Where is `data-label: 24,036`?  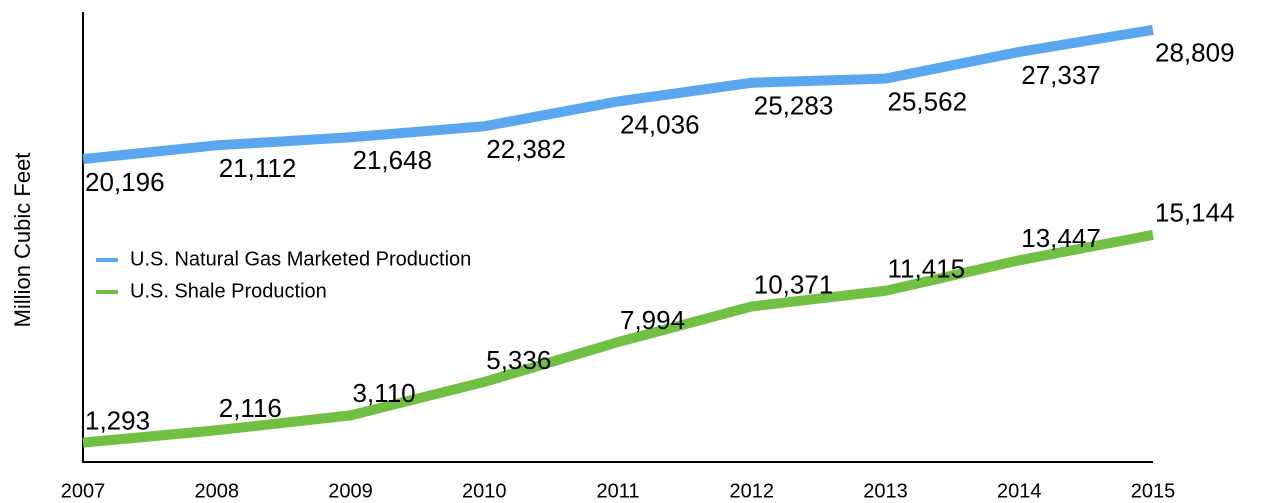 data-label: 24,036 is located at coordinates (660, 124).